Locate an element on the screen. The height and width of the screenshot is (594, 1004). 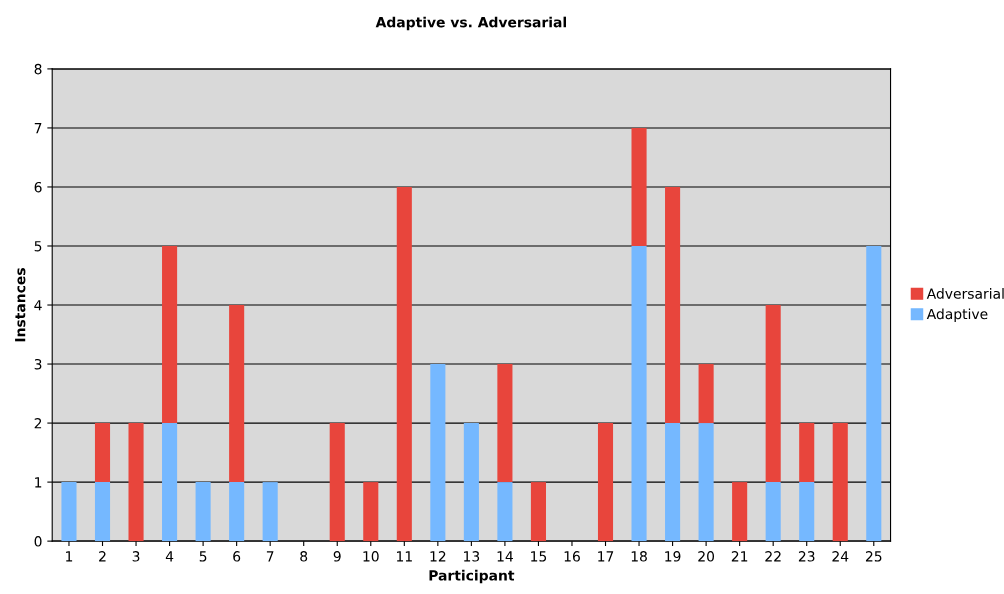
x-tick-label: 14 is located at coordinates (505, 556).